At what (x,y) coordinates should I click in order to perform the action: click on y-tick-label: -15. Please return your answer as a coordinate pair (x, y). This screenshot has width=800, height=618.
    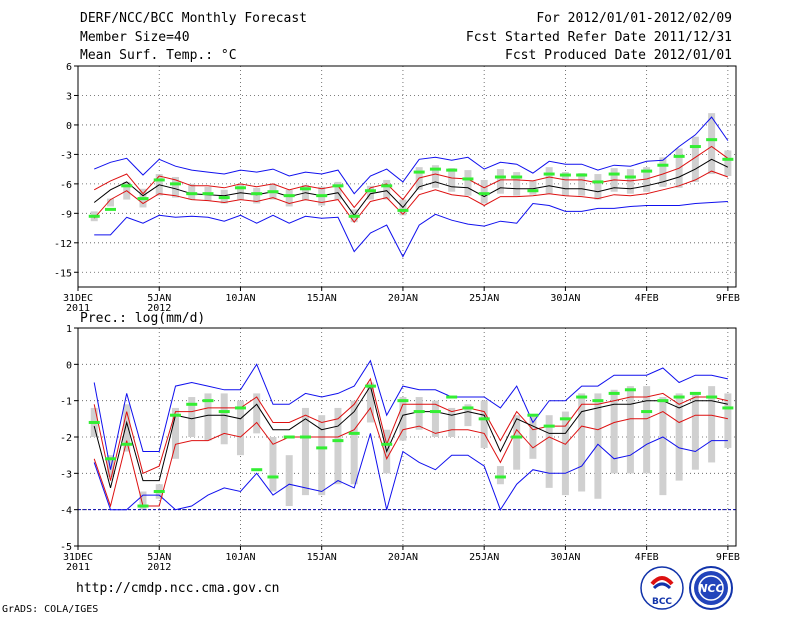
    Looking at the image, I should click on (63, 273).